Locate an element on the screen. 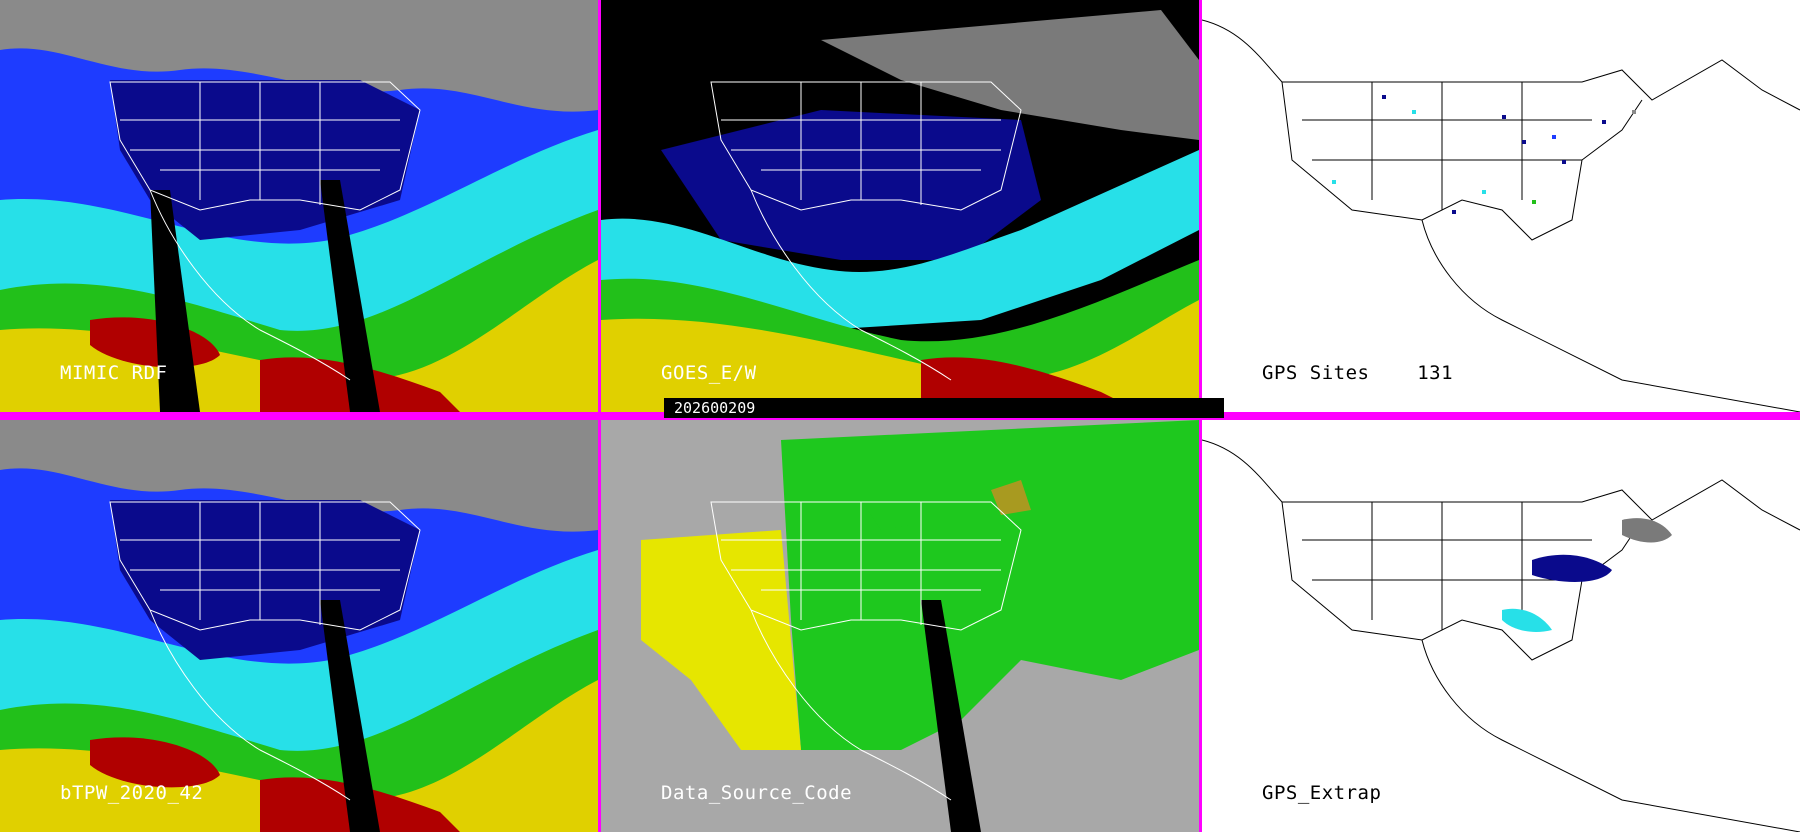 This screenshot has height=832, width=1800. gps-extrap-blob-gulf is located at coordinates (1527, 620).